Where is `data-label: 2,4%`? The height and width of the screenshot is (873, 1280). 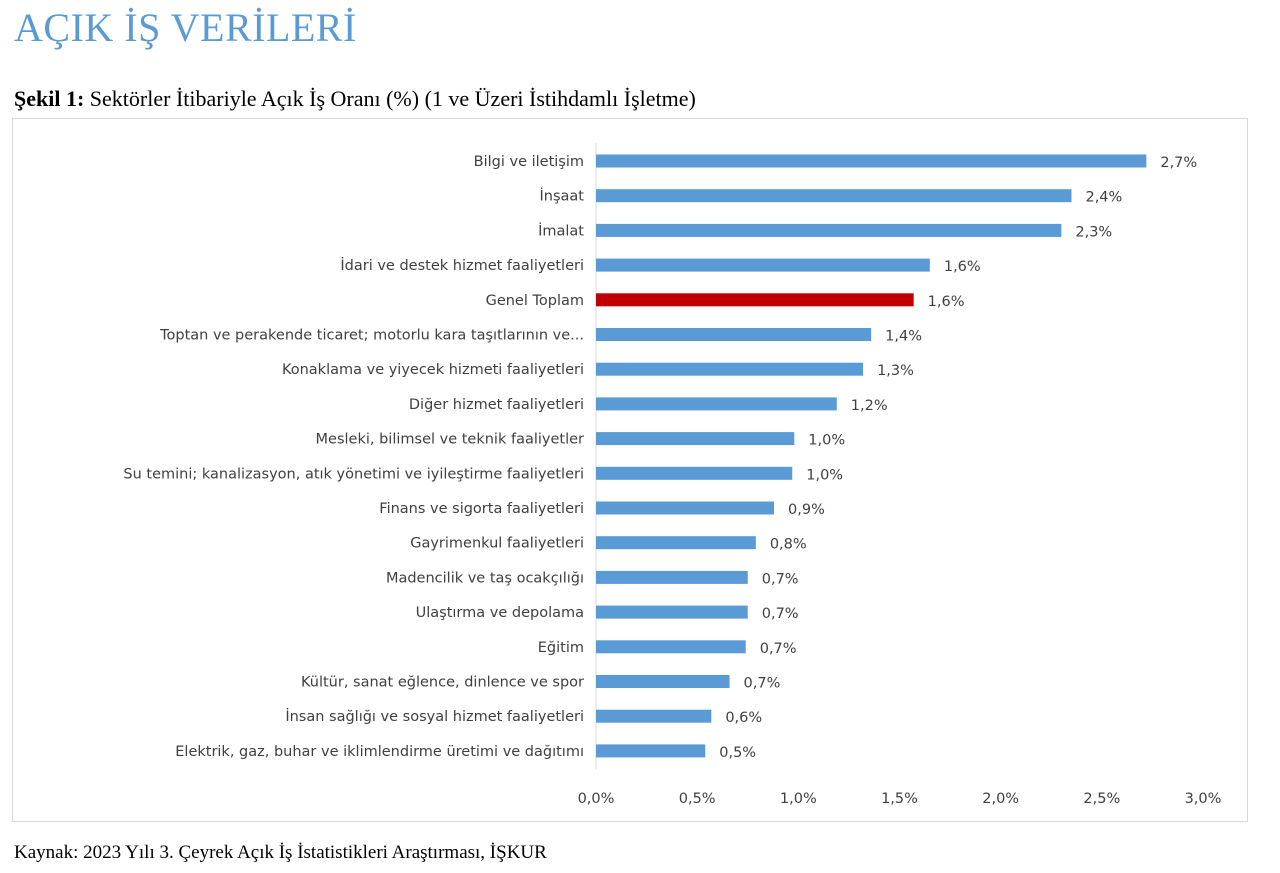 data-label: 2,4% is located at coordinates (1103, 198).